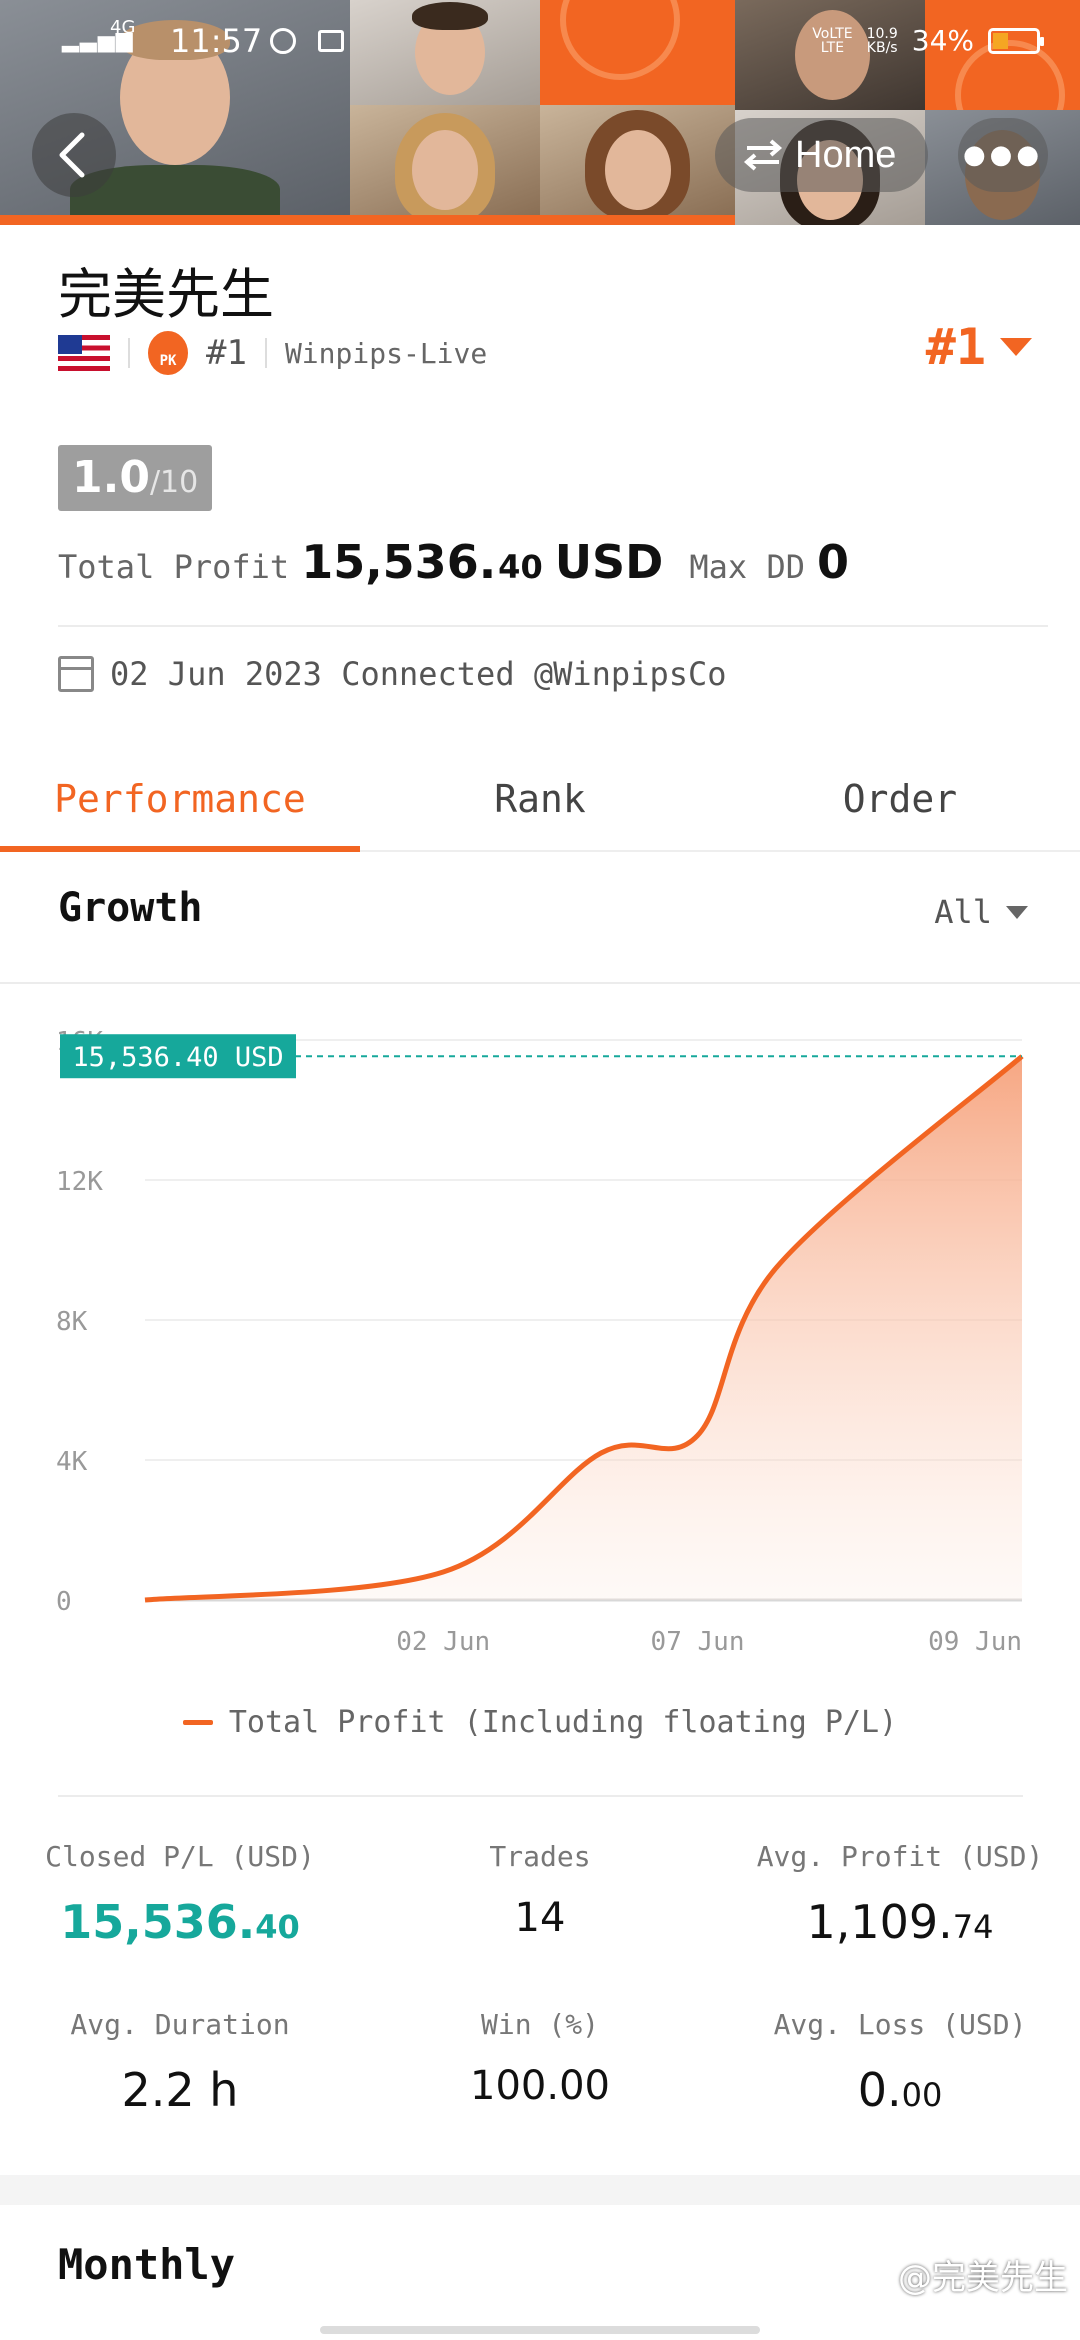  I want to click on growth-filter-dropdown: All, so click(981, 912).